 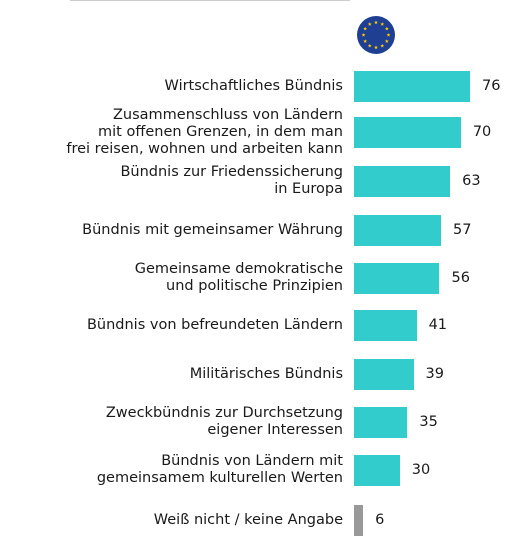 I want to click on category-label: Bündnis mit gemeinsamer Währung, so click(x=212, y=230).